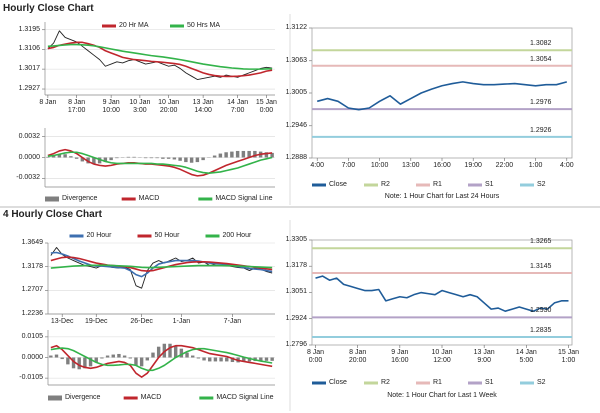 This screenshot has width=600, height=413. What do you see at coordinates (52, 214) in the screenshot?
I see `section-heading: 4 Hourly Close Chart` at bounding box center [52, 214].